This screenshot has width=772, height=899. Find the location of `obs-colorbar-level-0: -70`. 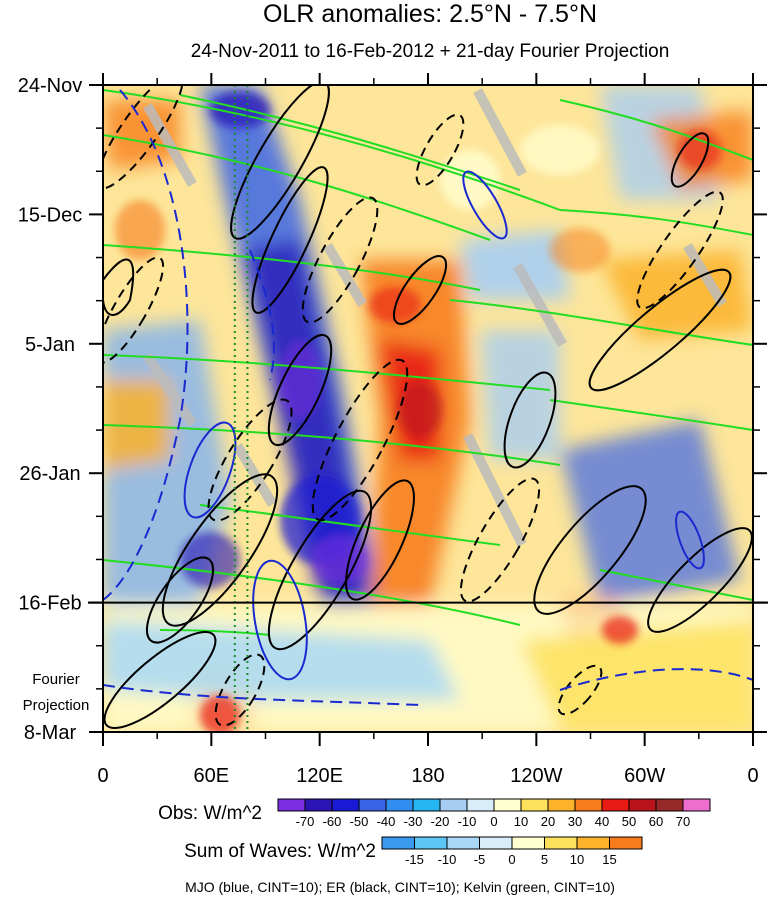

obs-colorbar-level-0: -70 is located at coordinates (305, 821).